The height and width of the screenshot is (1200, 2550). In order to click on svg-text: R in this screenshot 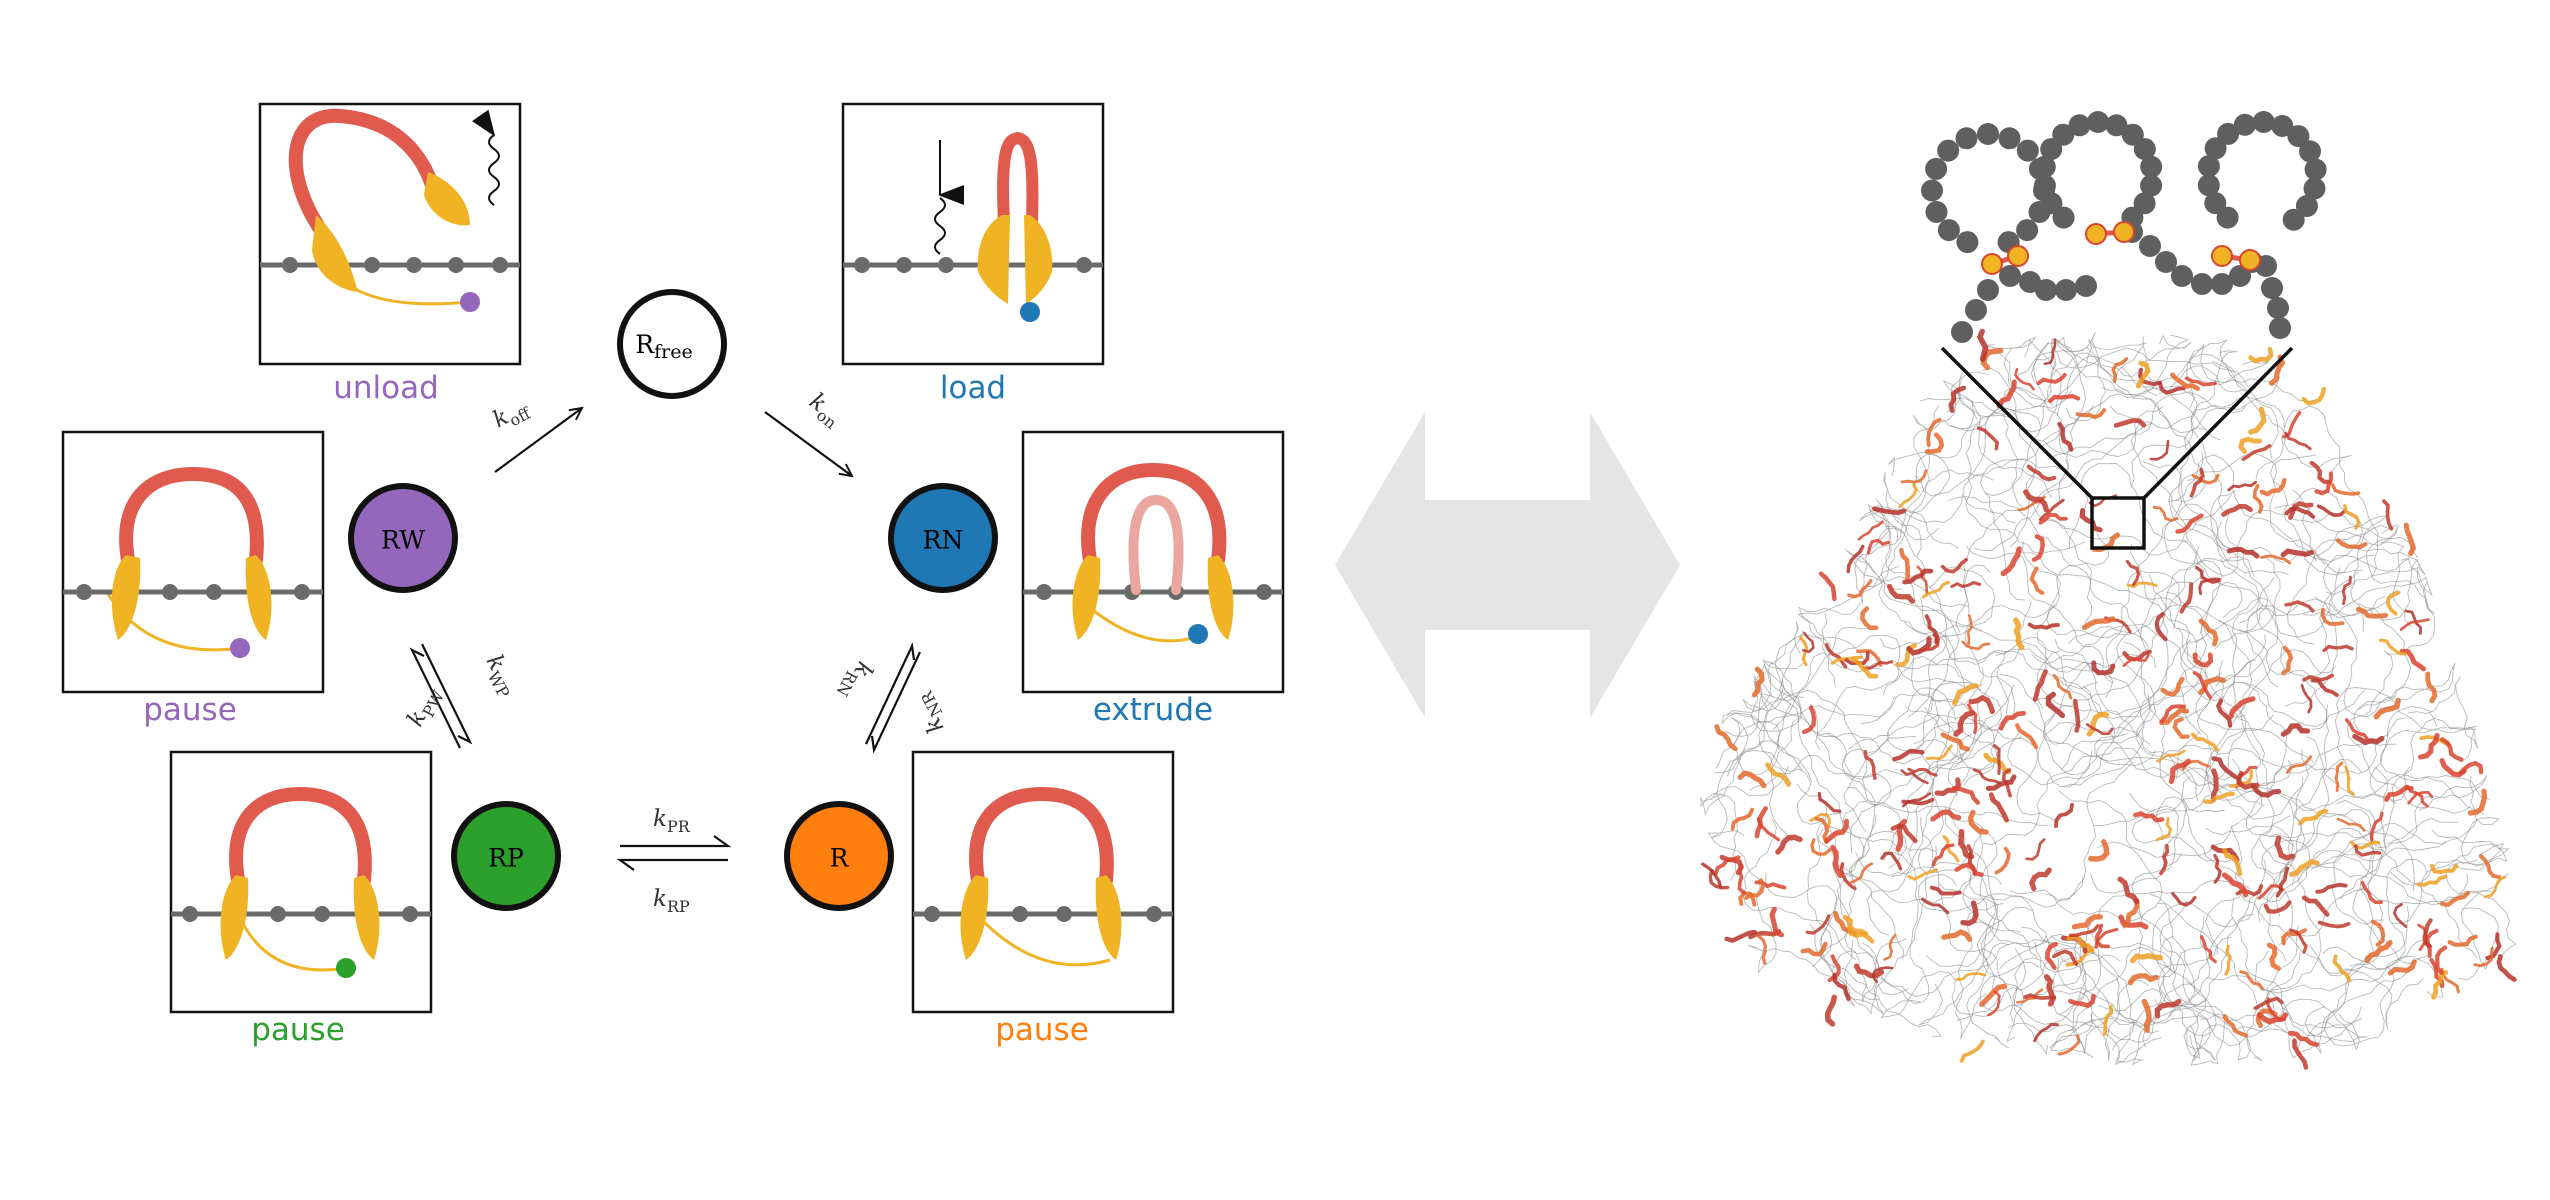, I will do `click(840, 858)`.